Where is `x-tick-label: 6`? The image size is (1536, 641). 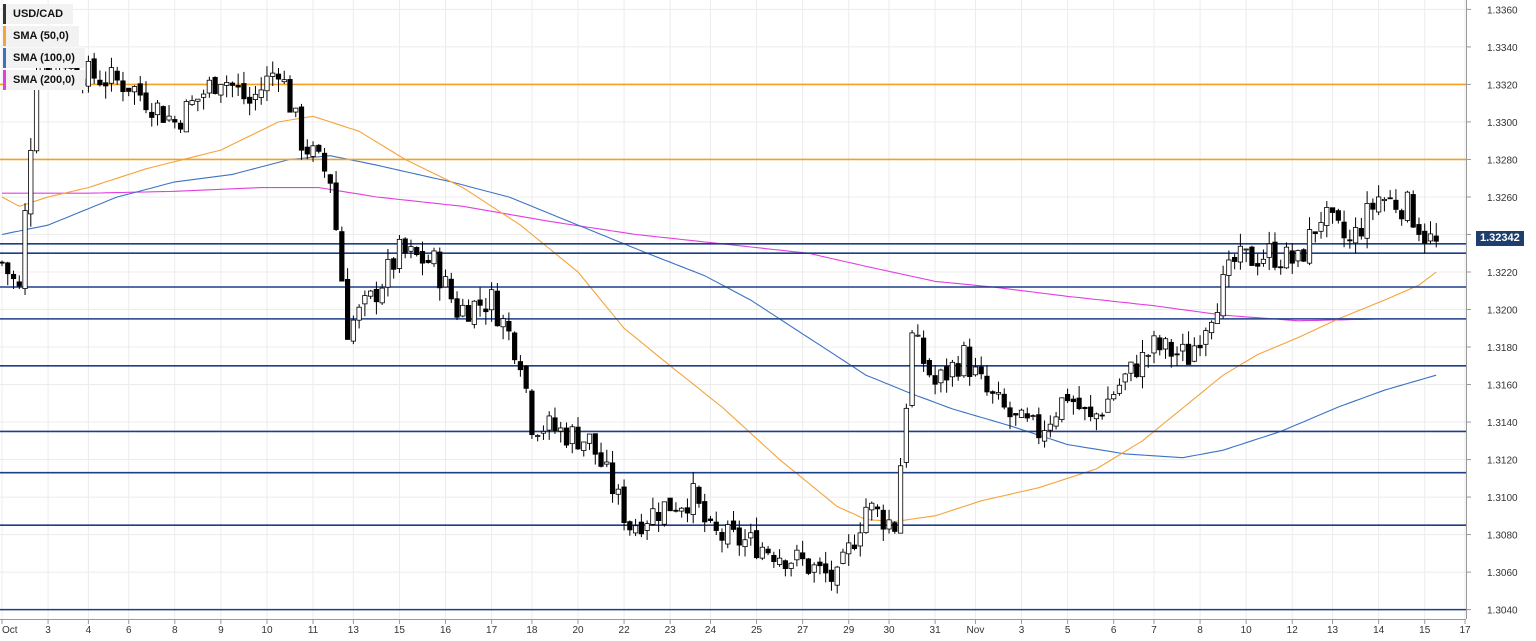 x-tick-label: 6 is located at coordinates (1114, 630).